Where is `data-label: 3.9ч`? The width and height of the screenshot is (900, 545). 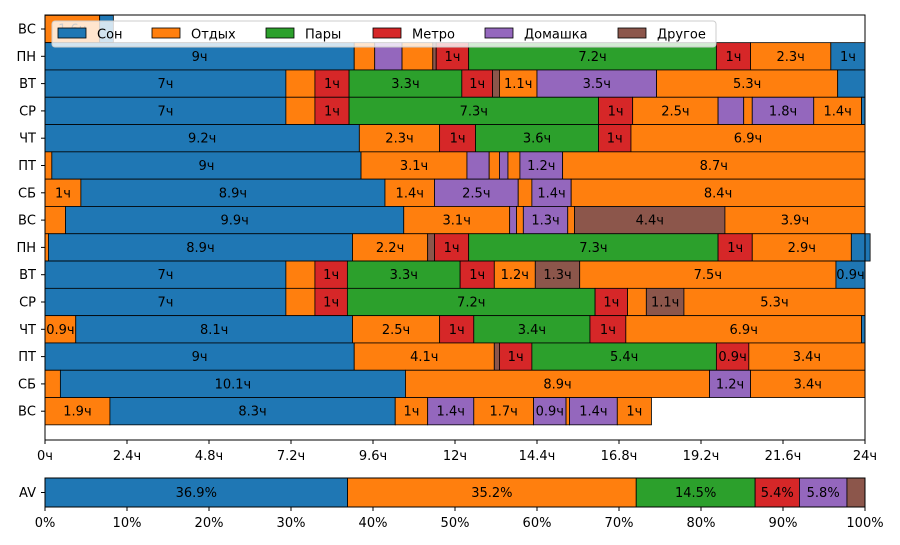
data-label: 3.9ч is located at coordinates (795, 221).